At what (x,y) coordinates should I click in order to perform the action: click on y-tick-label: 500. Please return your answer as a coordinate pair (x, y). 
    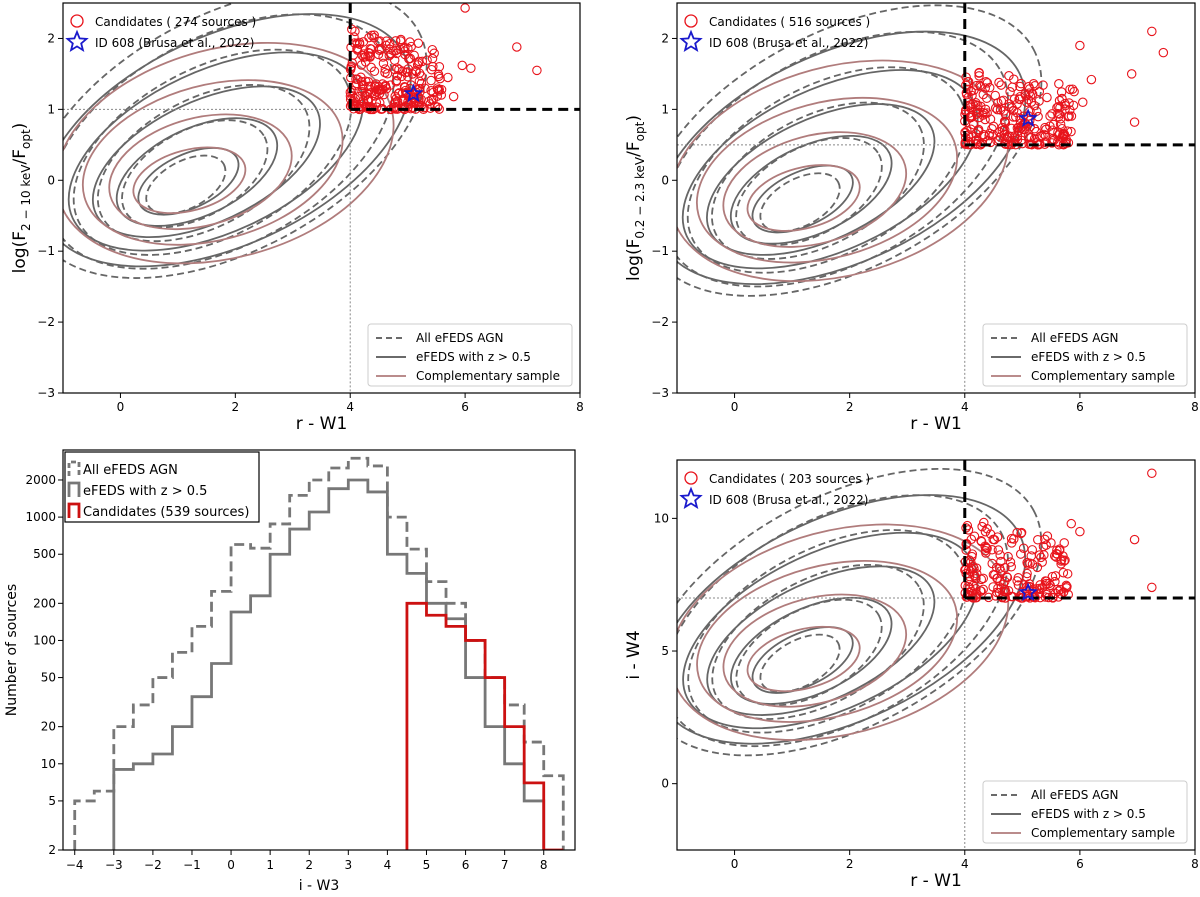
    Looking at the image, I should click on (44, 554).